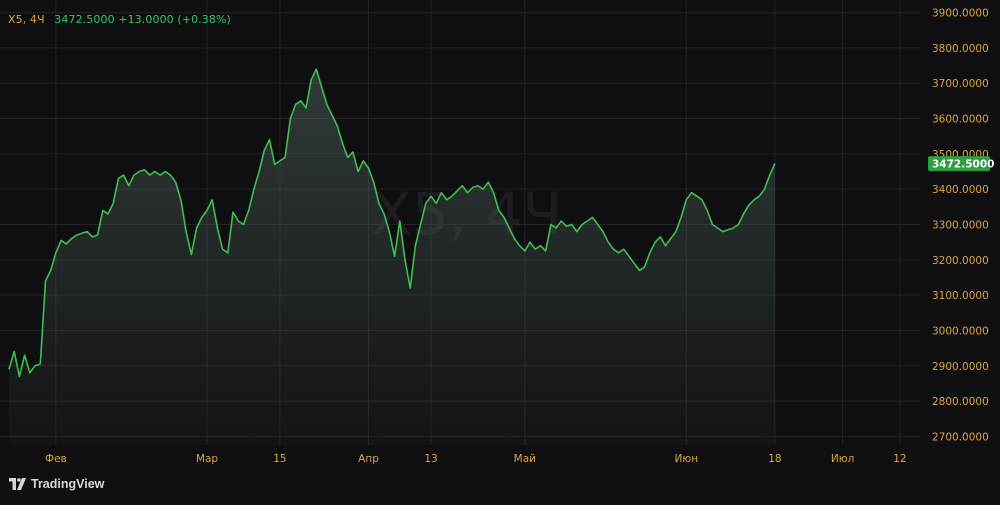 The height and width of the screenshot is (505, 1000). Describe the element at coordinates (26, 19) in the screenshot. I see `legend-symbol: X5, 4Ч` at that location.